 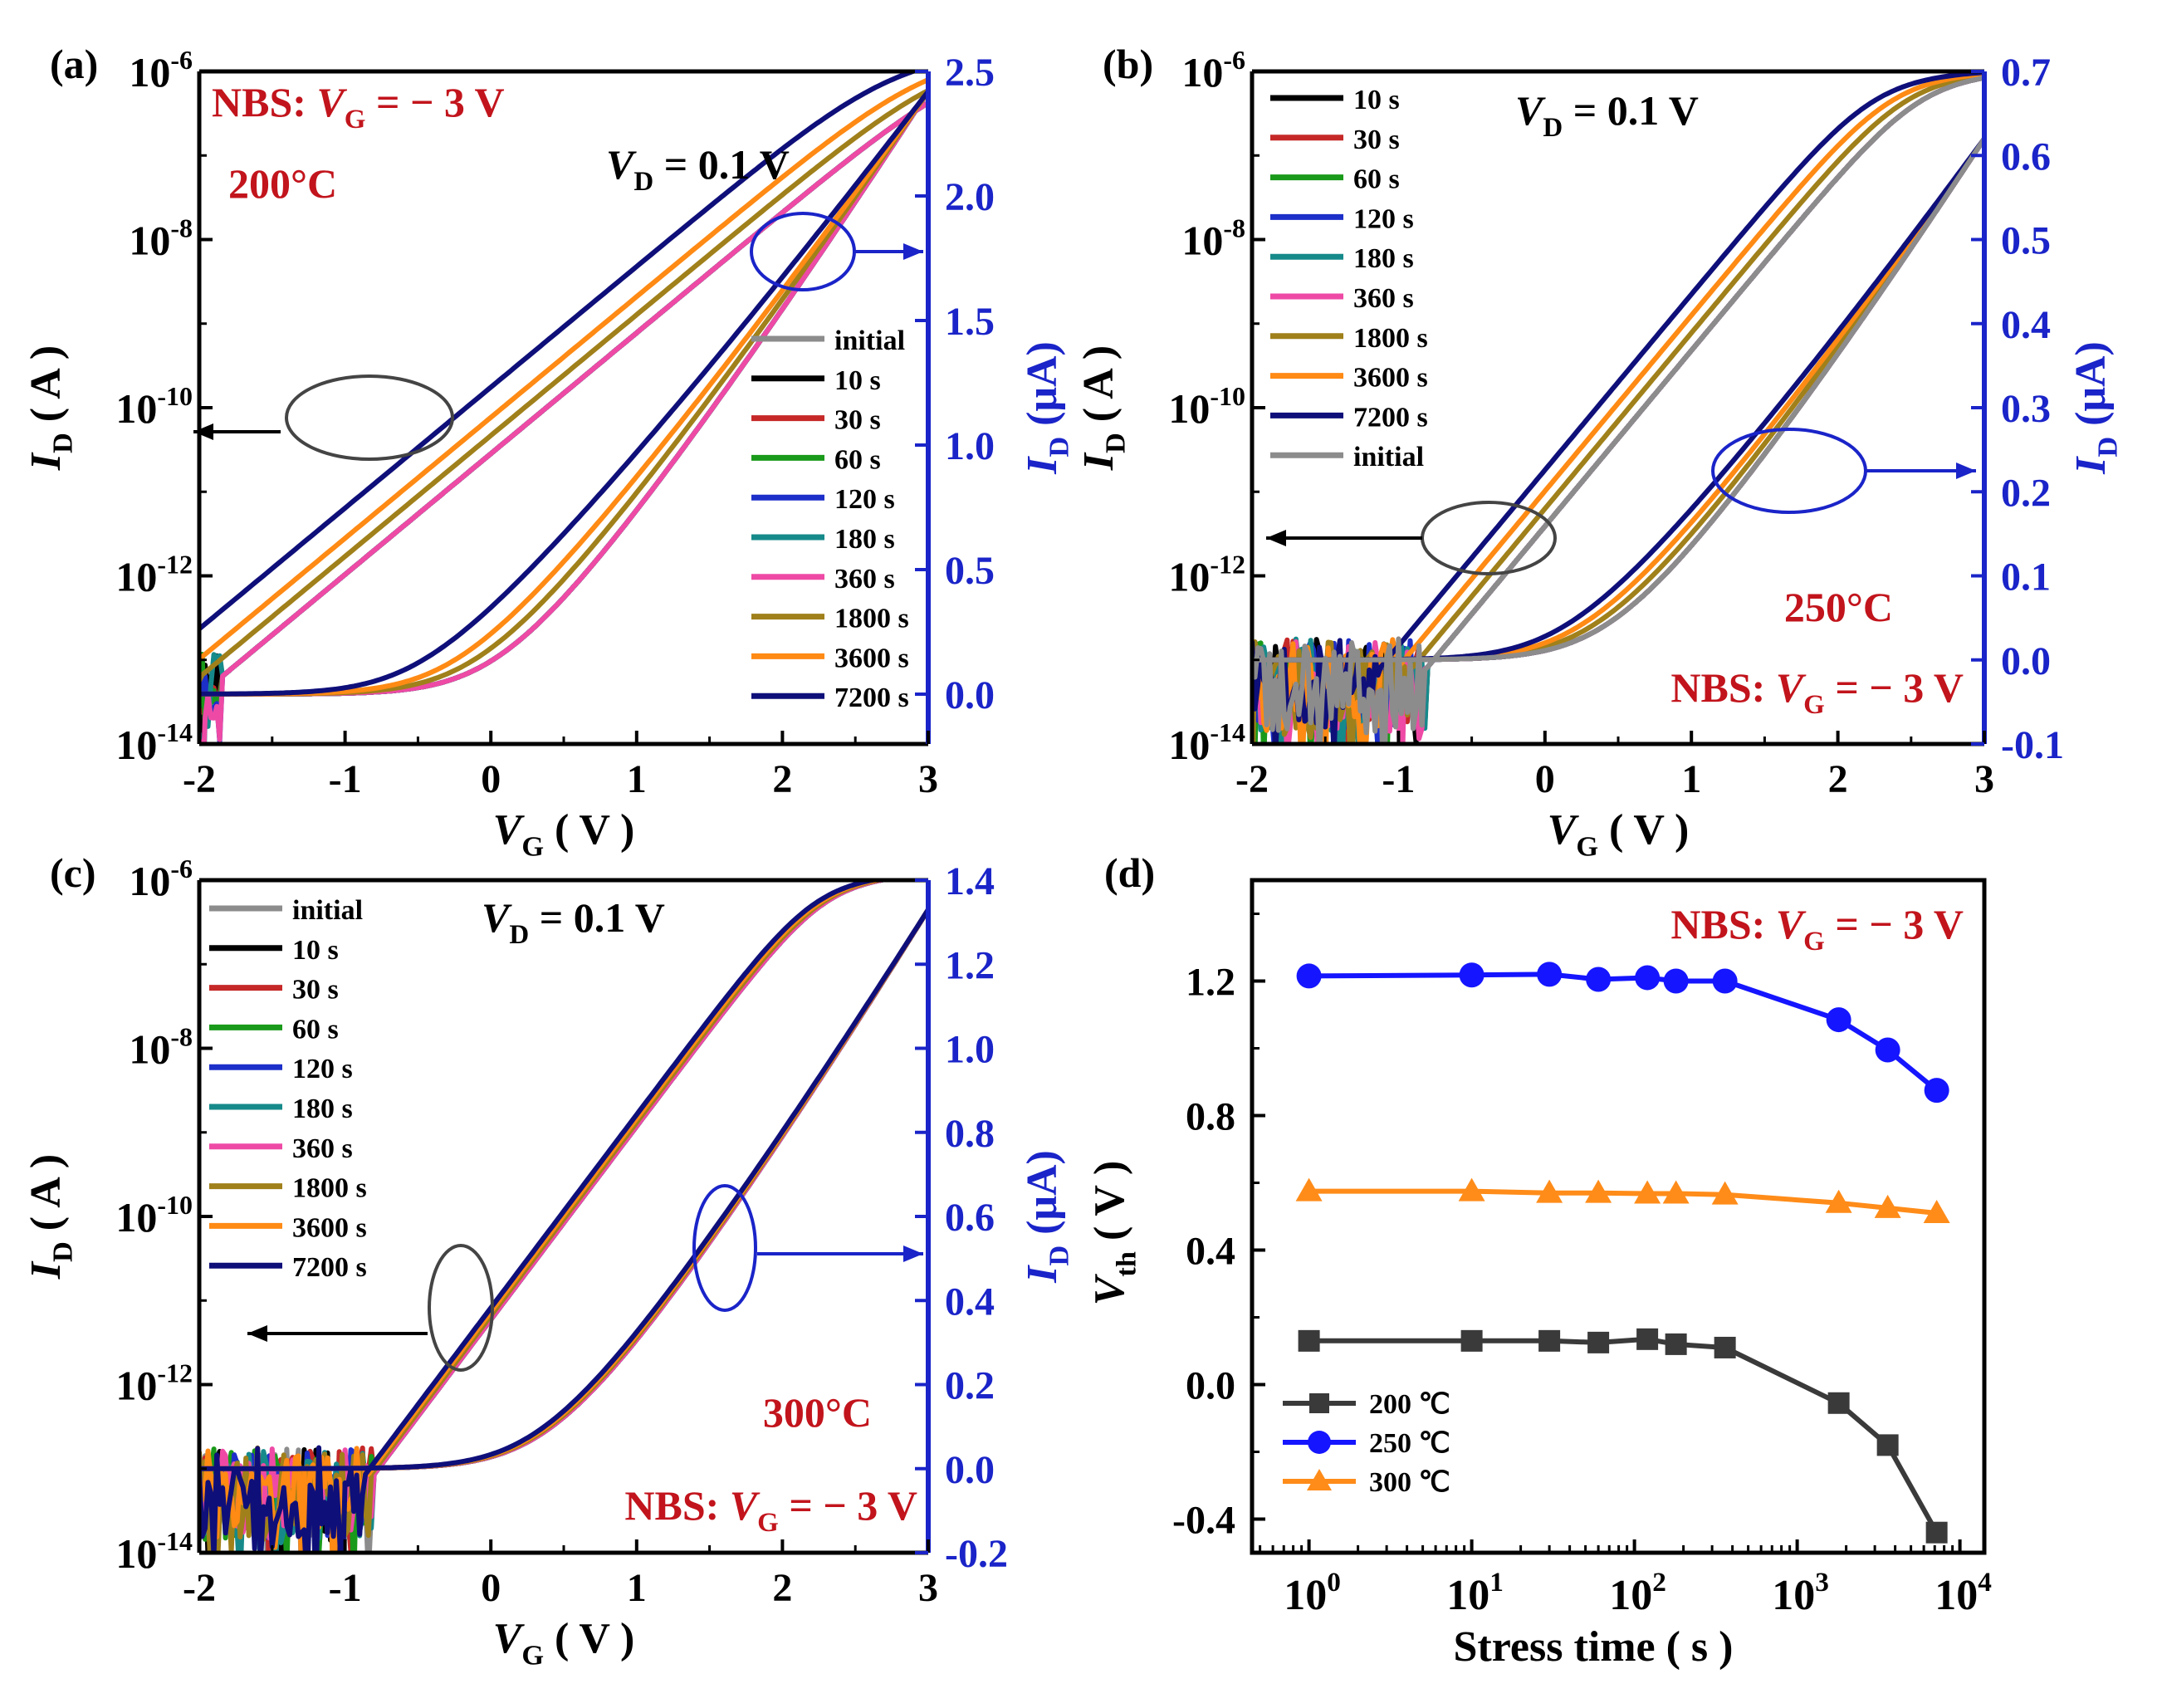 What do you see at coordinates (828, 340) in the screenshot?
I see `legend-item: initial` at bounding box center [828, 340].